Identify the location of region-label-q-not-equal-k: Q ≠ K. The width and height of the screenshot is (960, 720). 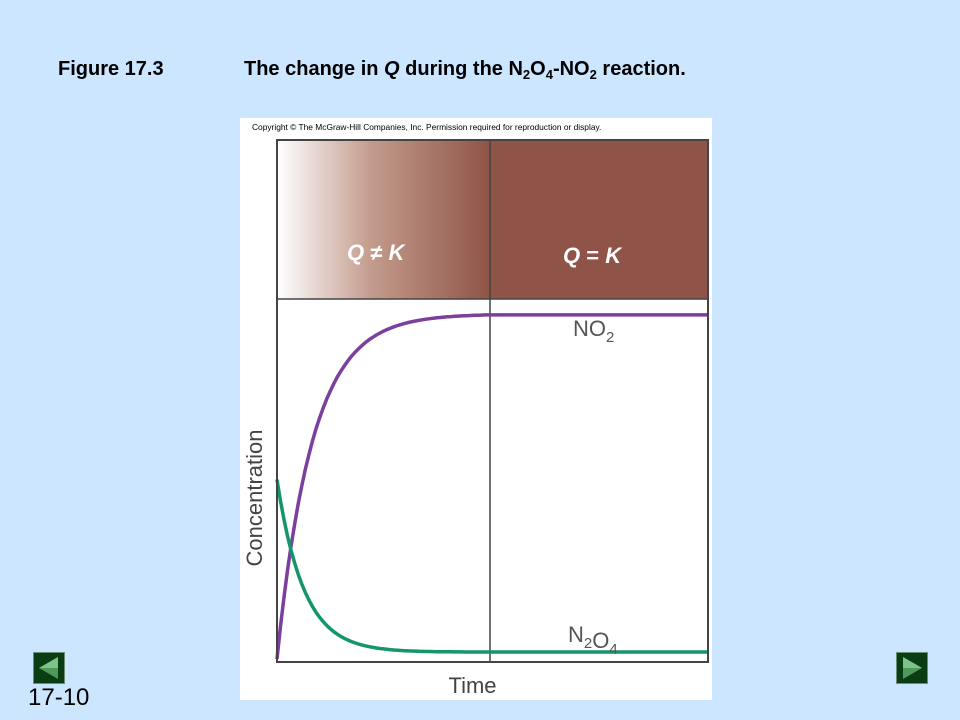
(376, 252).